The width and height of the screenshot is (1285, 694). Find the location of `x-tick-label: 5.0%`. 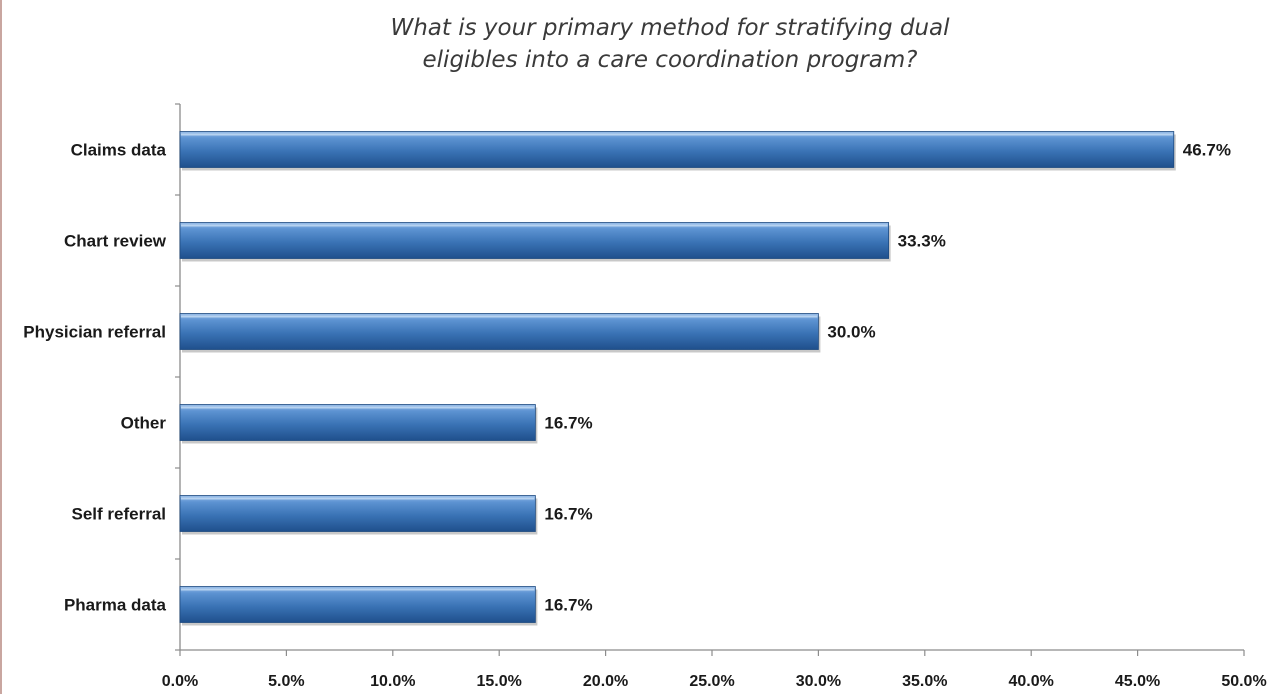

x-tick-label: 5.0% is located at coordinates (286, 681).